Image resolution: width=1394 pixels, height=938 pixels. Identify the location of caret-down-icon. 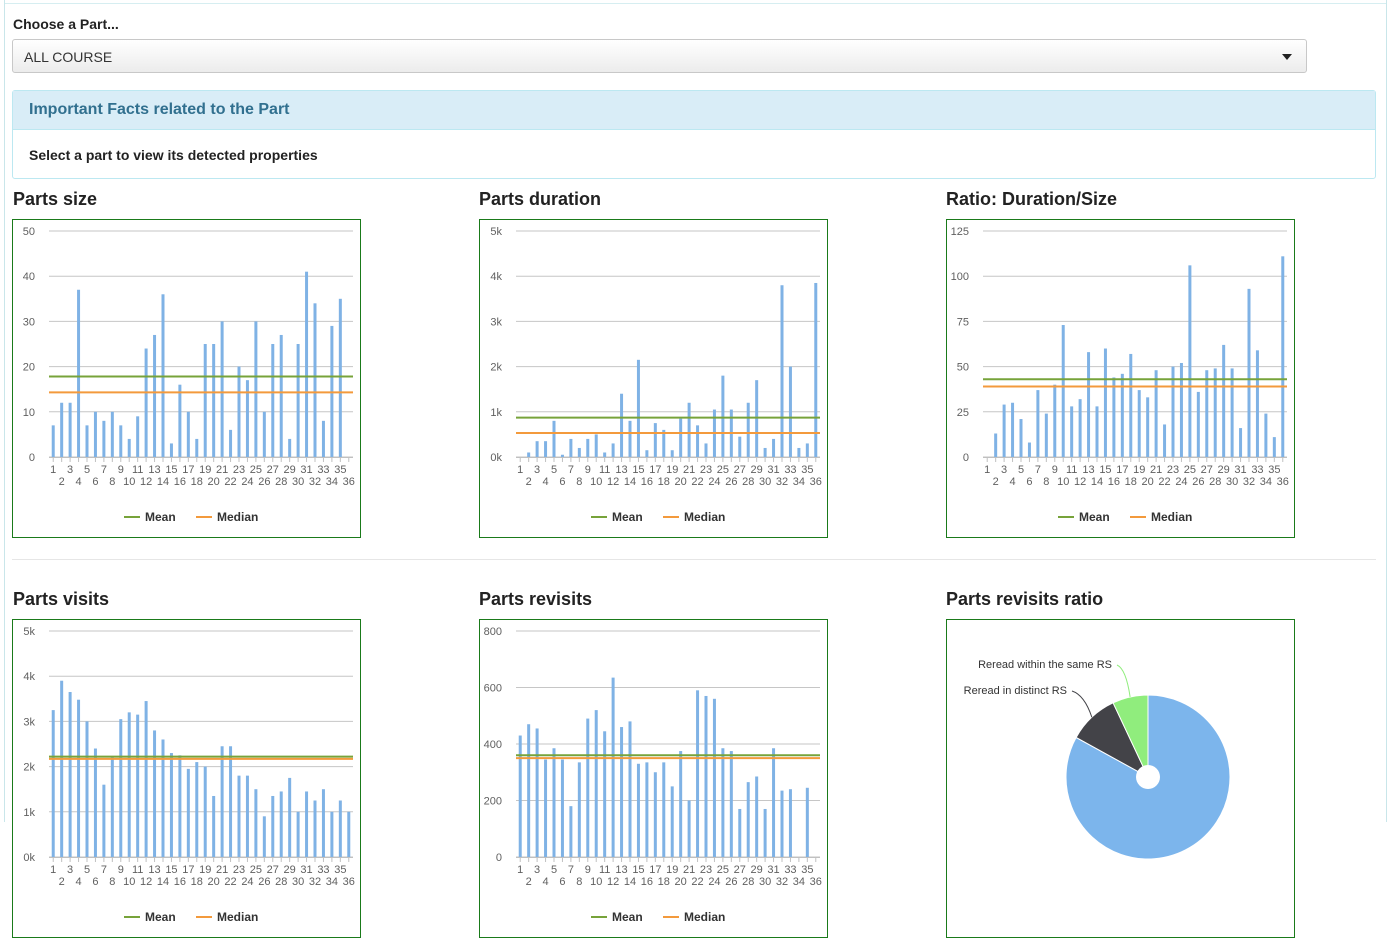
(1287, 57).